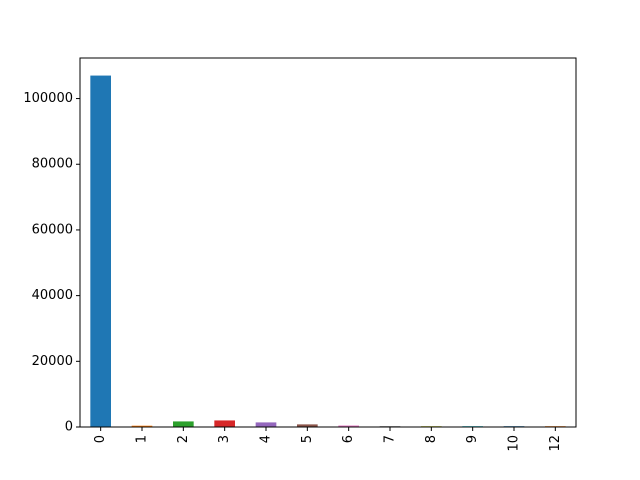 Image resolution: width=640 pixels, height=480 pixels. I want to click on x-tick-label: 5, so click(307, 439).